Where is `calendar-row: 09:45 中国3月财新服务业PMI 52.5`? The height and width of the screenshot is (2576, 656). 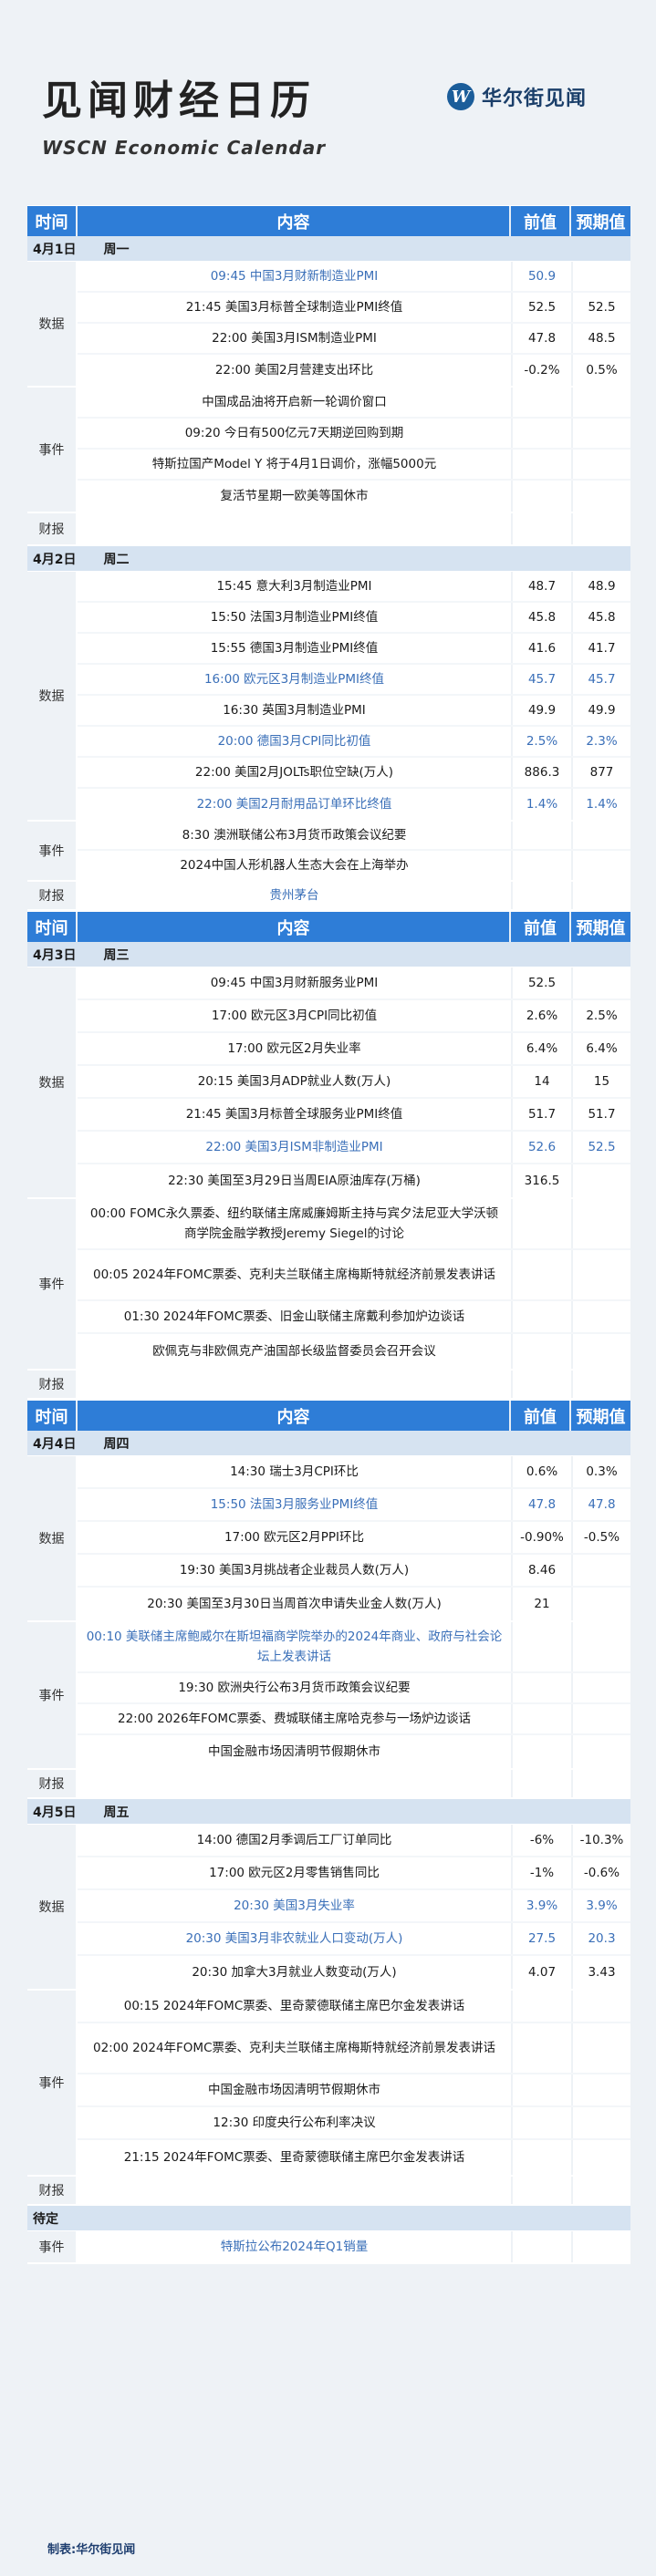
calendar-row: 09:45 中国3月财新服务业PMI 52.5 is located at coordinates (354, 983).